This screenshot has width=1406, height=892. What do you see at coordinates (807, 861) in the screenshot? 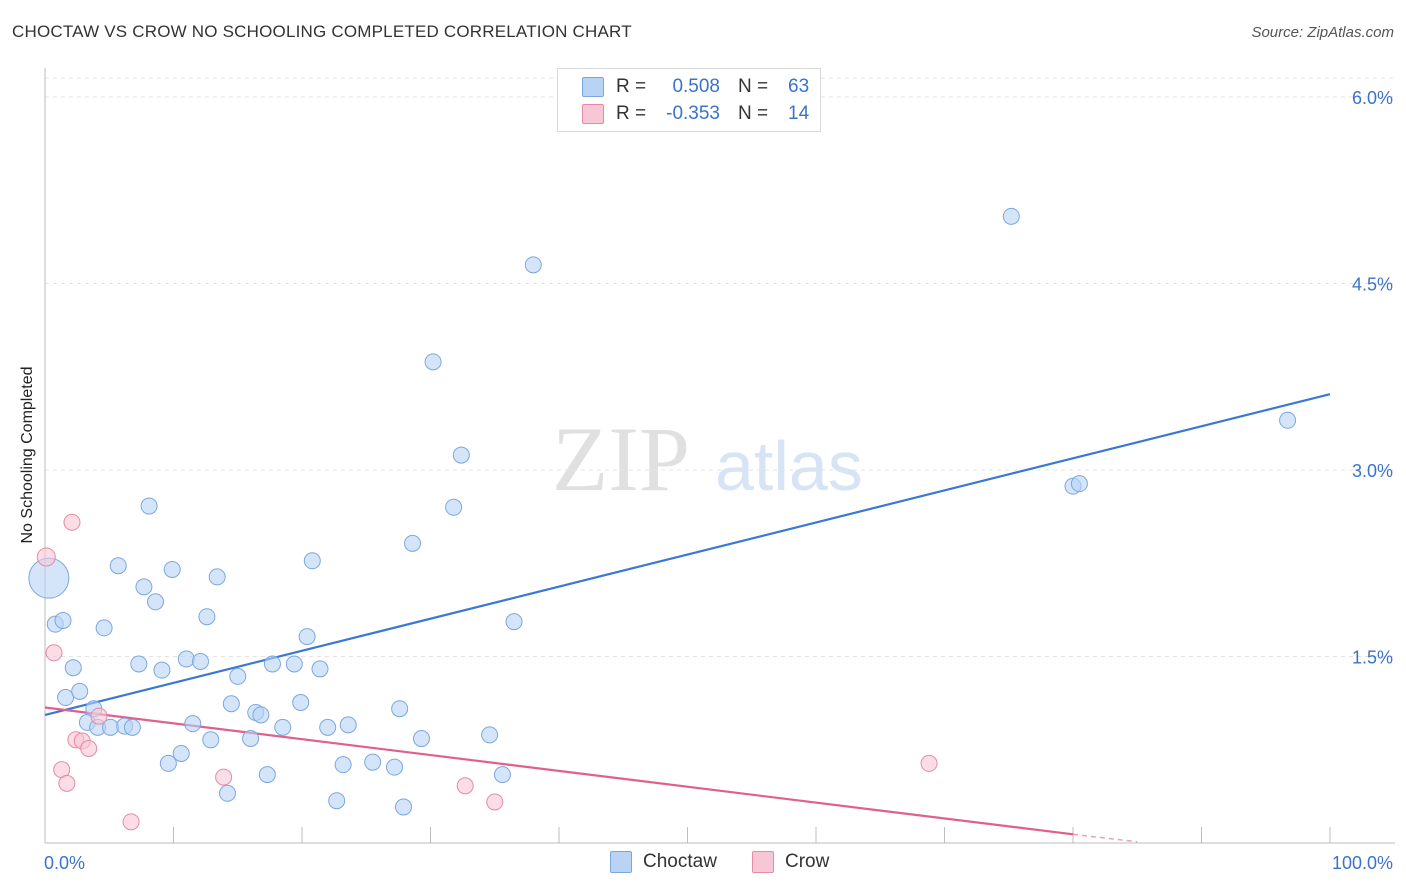
I see `legend-label-crow: Crow` at bounding box center [807, 861].